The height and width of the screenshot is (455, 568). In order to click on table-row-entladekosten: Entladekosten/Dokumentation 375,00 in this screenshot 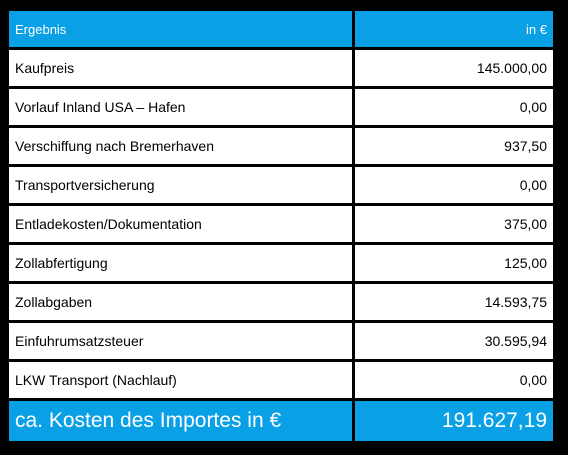, I will do `click(281, 224)`.